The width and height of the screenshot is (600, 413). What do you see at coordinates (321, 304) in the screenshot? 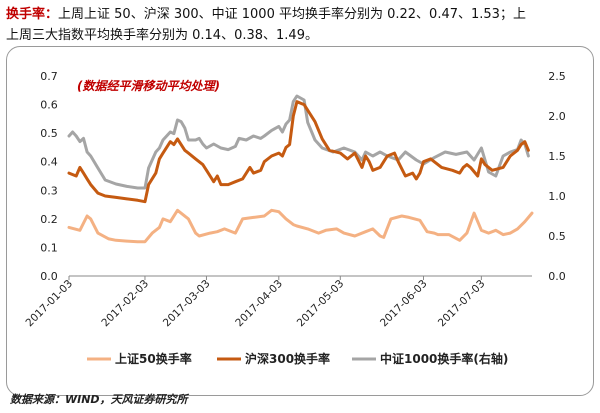
I see `x-axis-tick-label: 2017-05-03` at bounding box center [321, 304].